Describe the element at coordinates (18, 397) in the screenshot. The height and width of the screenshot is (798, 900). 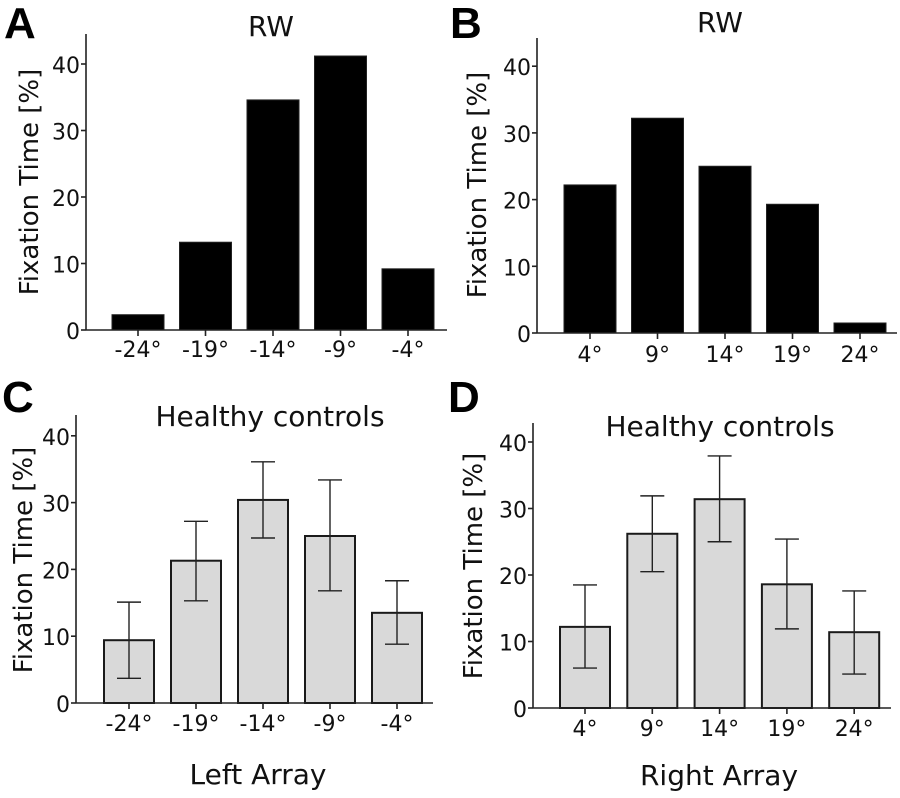
I see `panel-letter-c: C` at that location.